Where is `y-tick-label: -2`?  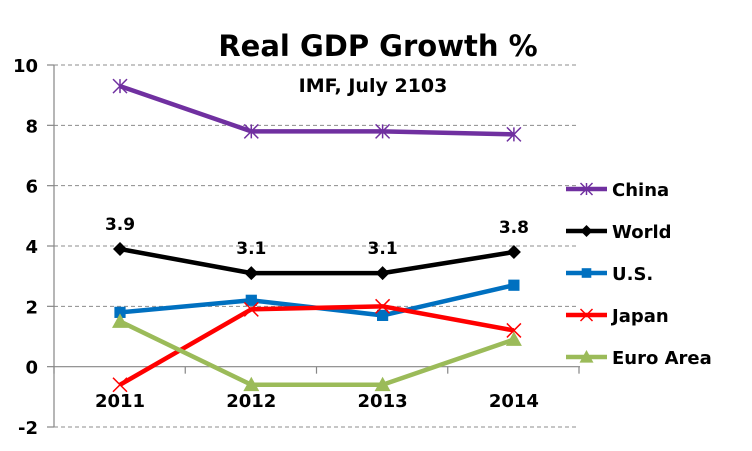 y-tick-label: -2 is located at coordinates (28, 428).